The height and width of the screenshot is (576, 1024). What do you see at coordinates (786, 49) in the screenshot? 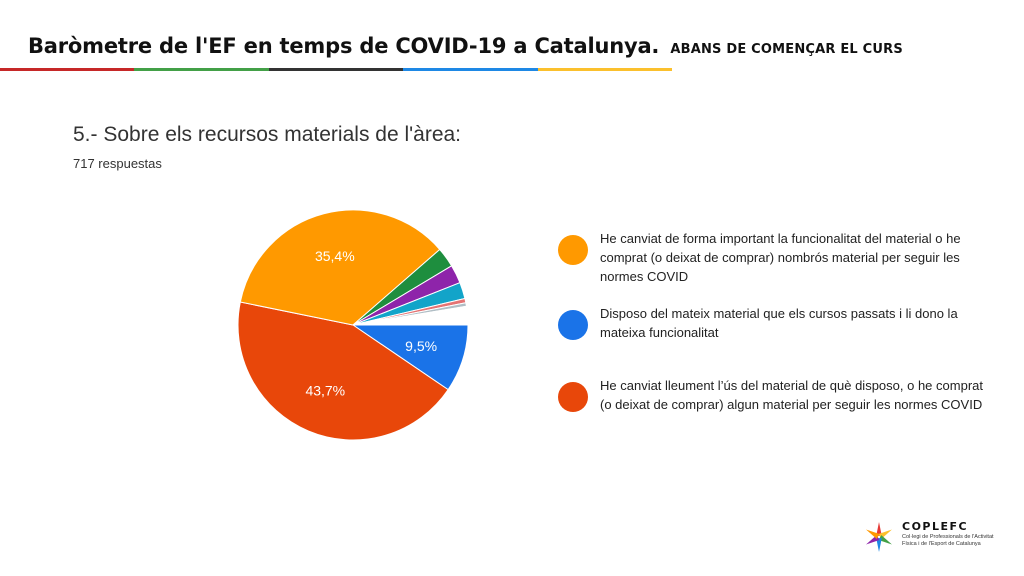
I see `title-subtitle: ABANS DE COMENÇAR EL CURS` at bounding box center [786, 49].